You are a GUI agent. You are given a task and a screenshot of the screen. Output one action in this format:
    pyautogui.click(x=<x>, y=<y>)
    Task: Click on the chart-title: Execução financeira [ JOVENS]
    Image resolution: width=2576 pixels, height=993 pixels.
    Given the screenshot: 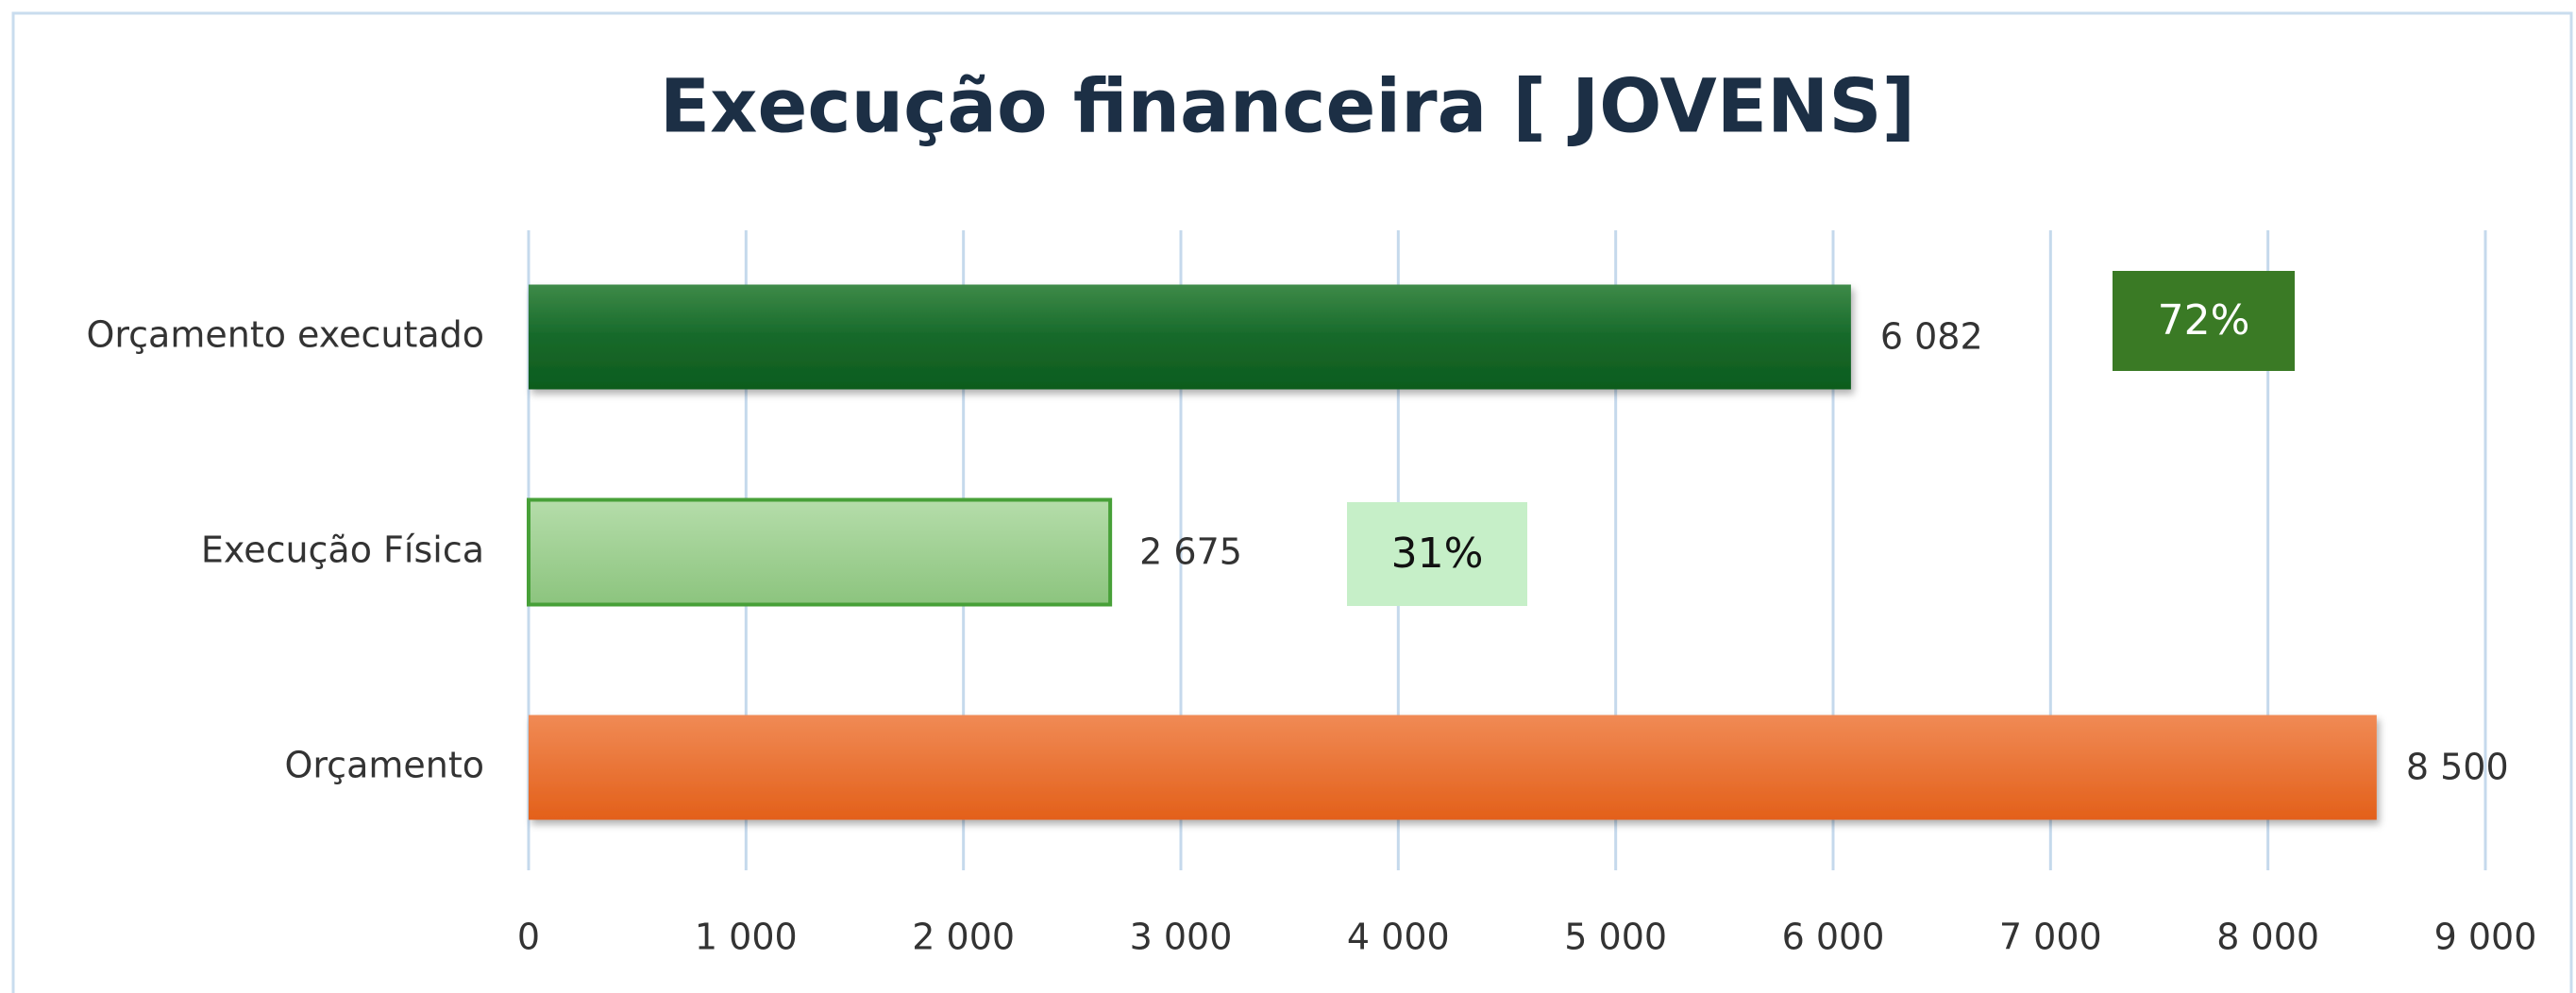 What is the action you would take?
    pyautogui.click(x=1287, y=106)
    